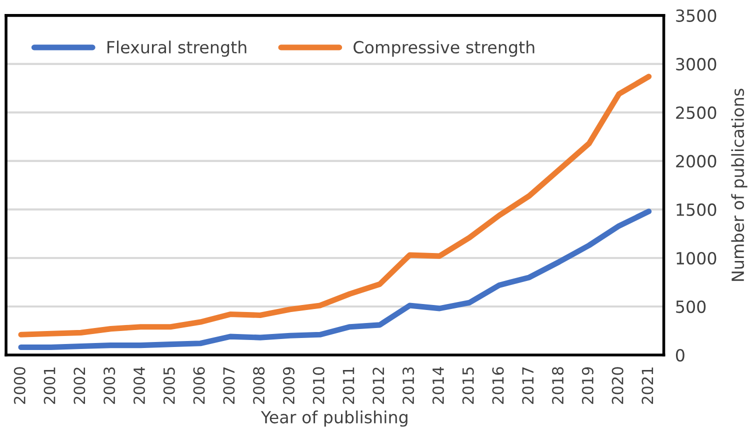  I want to click on x-tick-label: 2018, so click(558, 385).